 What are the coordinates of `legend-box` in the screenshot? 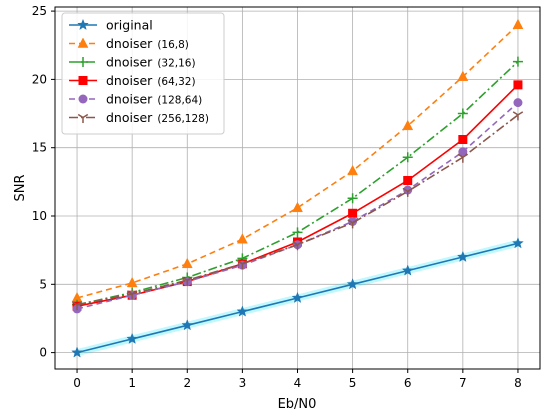 It's located at (143, 73).